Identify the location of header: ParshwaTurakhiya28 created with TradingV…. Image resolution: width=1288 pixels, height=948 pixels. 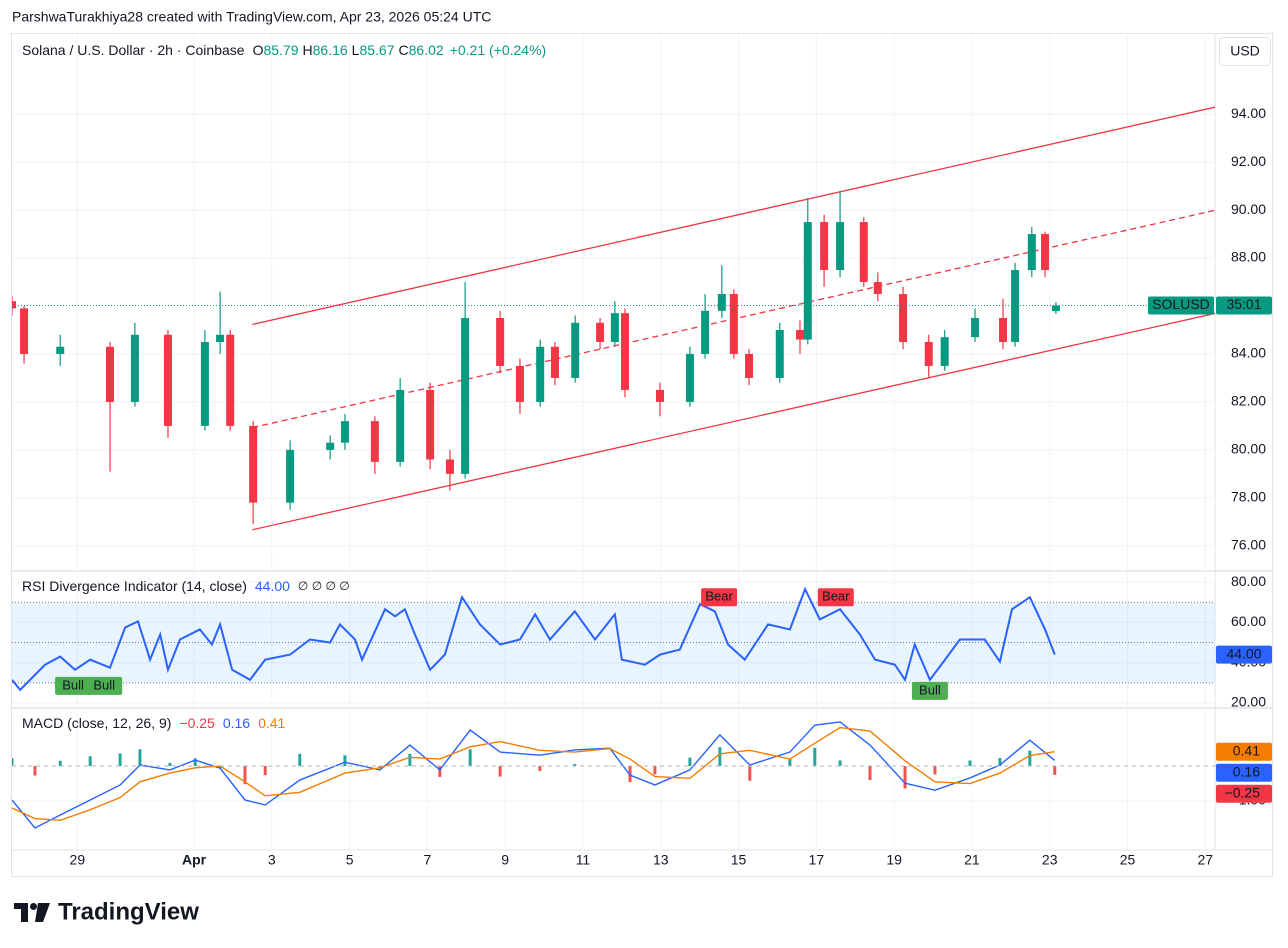
(251, 17).